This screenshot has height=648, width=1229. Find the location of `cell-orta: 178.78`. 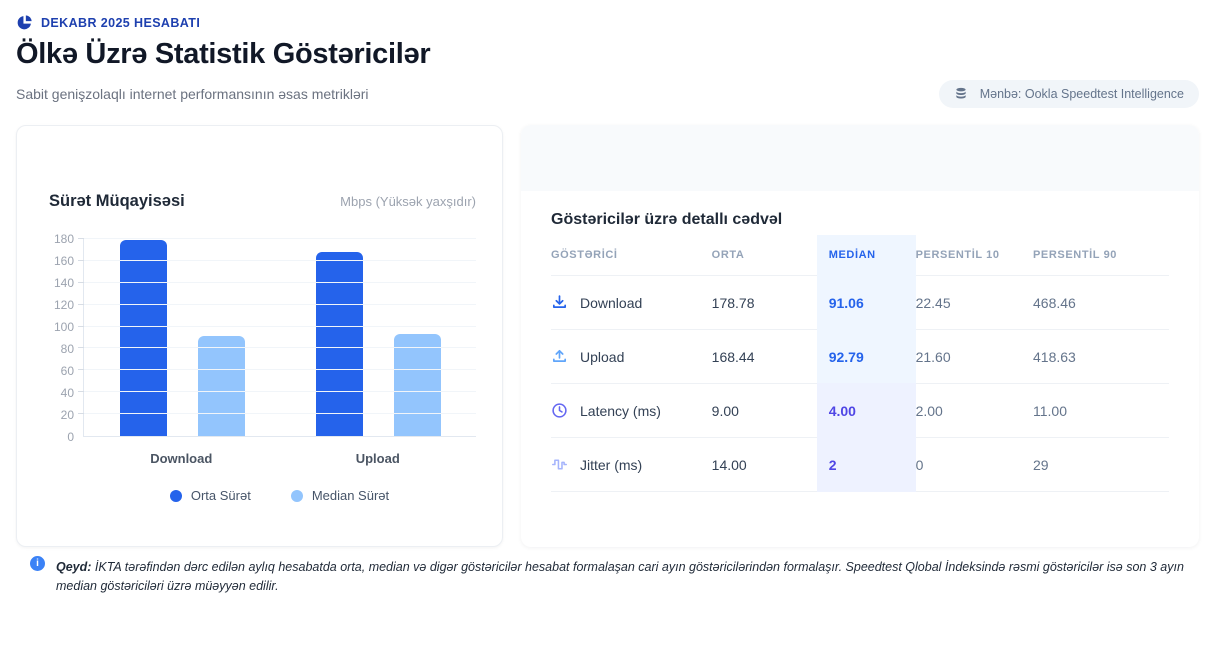

cell-orta: 178.78 is located at coordinates (764, 302).